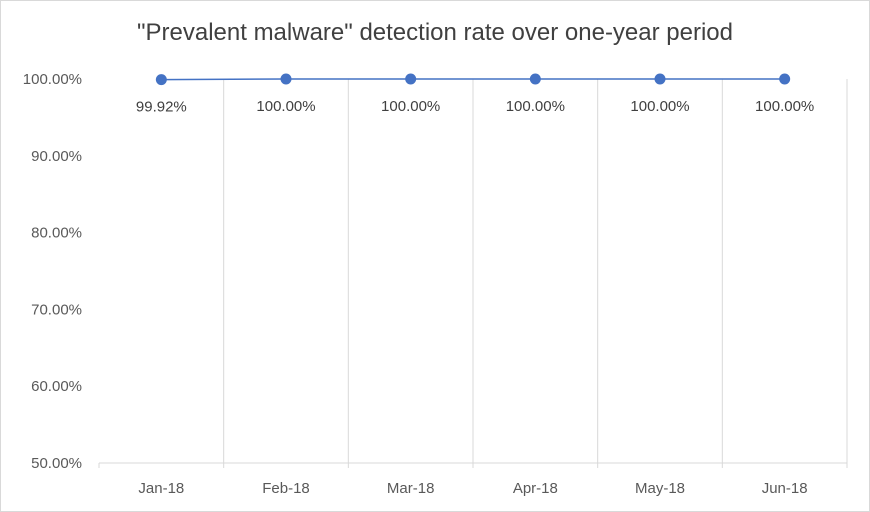  I want to click on series-line, so click(473, 79).